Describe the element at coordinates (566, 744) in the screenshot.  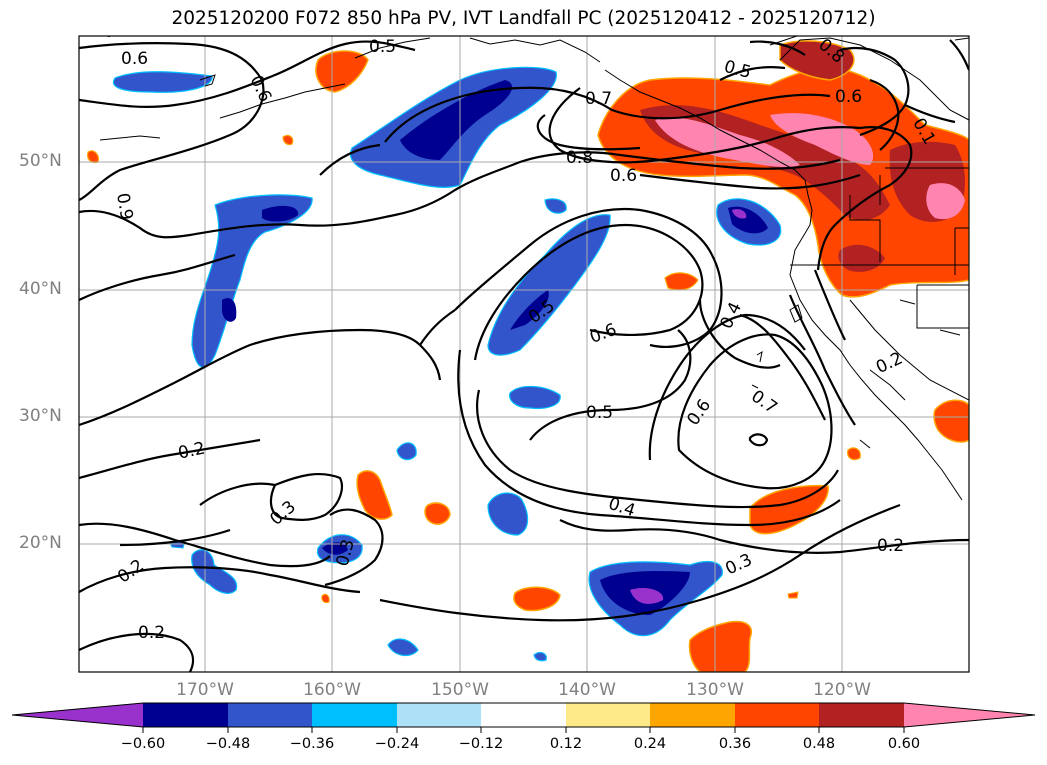
I see `colorbar-tick-label: 0.12` at that location.